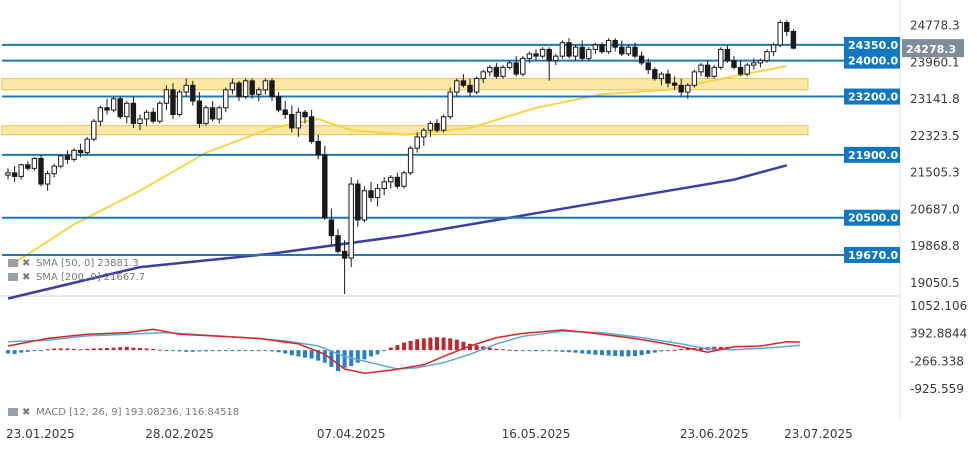 Image resolution: width=977 pixels, height=453 pixels. I want to click on price-tick-label: 23960.1, so click(935, 62).